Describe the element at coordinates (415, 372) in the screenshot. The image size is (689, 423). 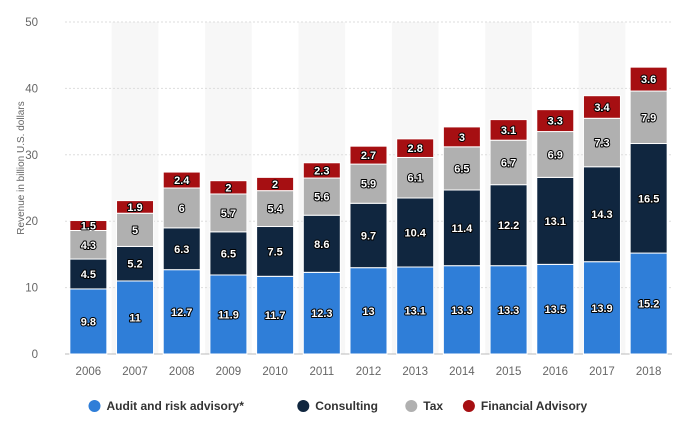
I see `x-tick-label: 2013` at that location.